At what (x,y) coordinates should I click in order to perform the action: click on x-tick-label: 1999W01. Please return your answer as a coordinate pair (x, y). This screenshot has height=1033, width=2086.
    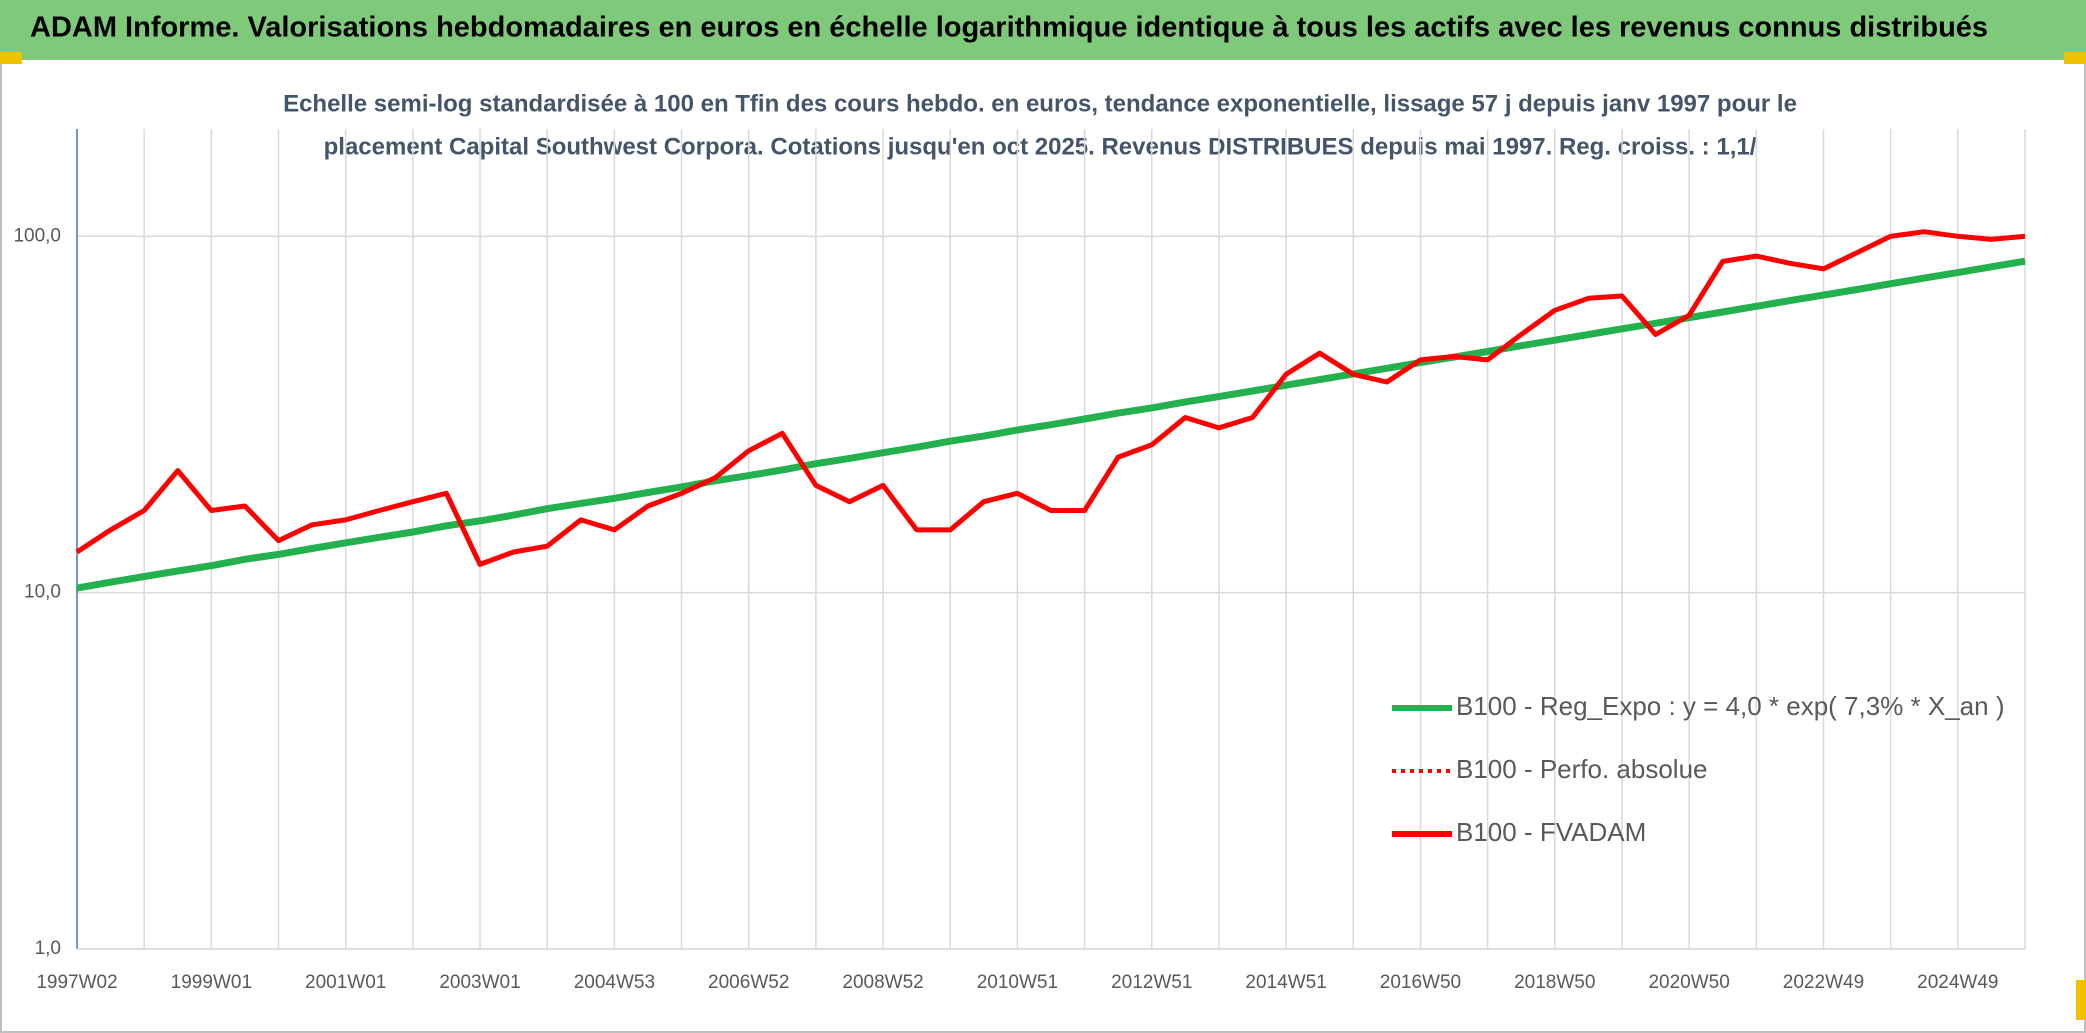
    Looking at the image, I should click on (211, 982).